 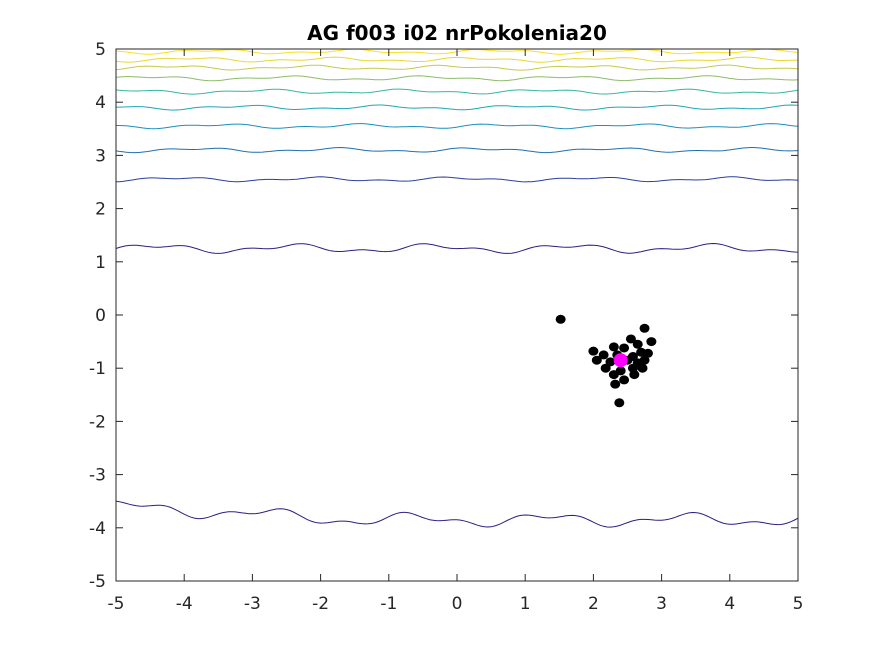 What do you see at coordinates (661, 604) in the screenshot?
I see `x-tick-label: 3` at bounding box center [661, 604].